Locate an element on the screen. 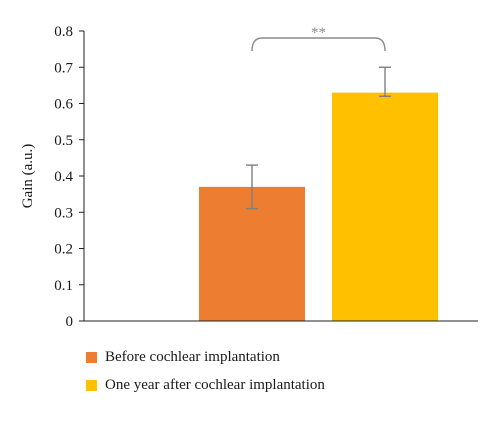 The image size is (500, 422). y-tick-label: 0 is located at coordinates (70, 322).